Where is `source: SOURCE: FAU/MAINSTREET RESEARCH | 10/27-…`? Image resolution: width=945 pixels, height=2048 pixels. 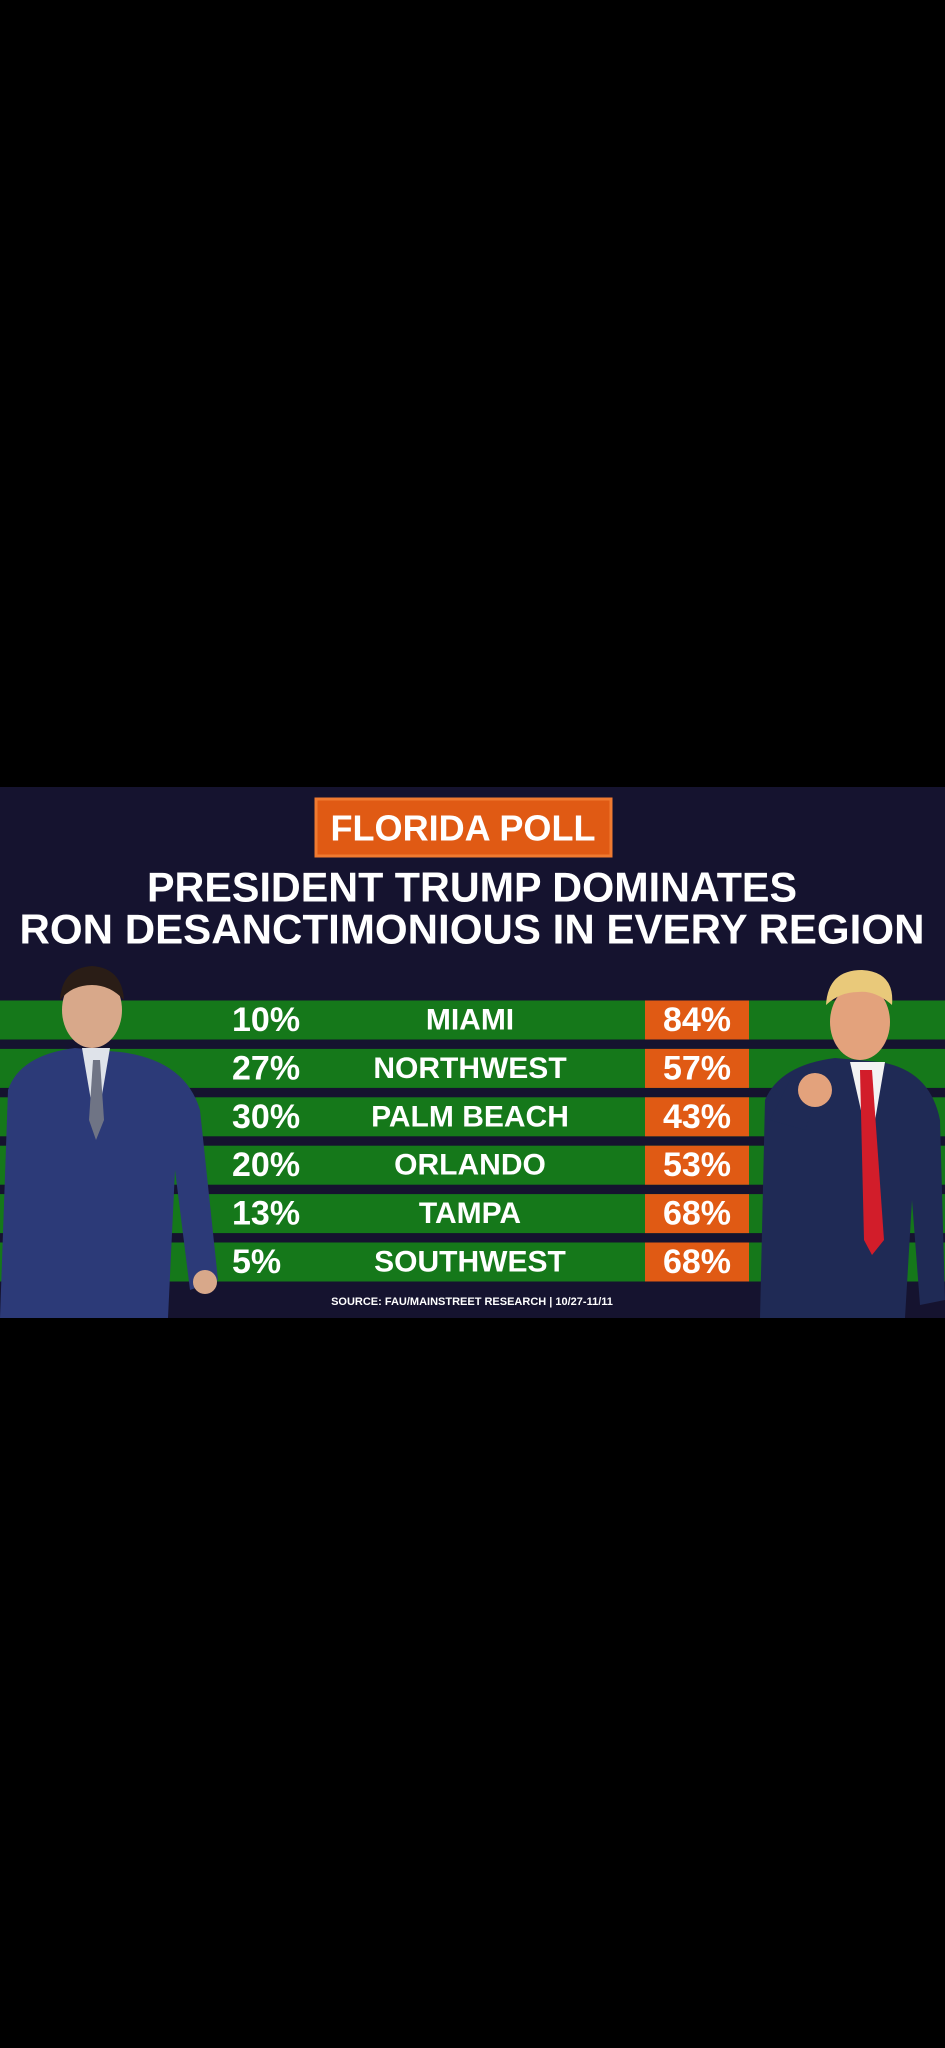 source: SOURCE: FAU/MAINSTREET RESEARCH | 10/27-… is located at coordinates (472, 1302).